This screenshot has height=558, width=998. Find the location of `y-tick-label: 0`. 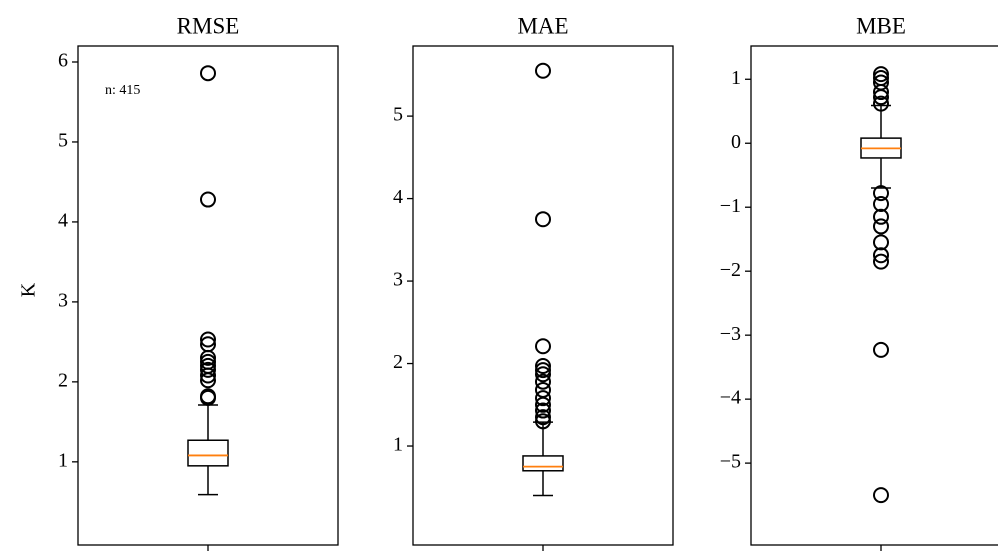

y-tick-label: 0 is located at coordinates (736, 142).